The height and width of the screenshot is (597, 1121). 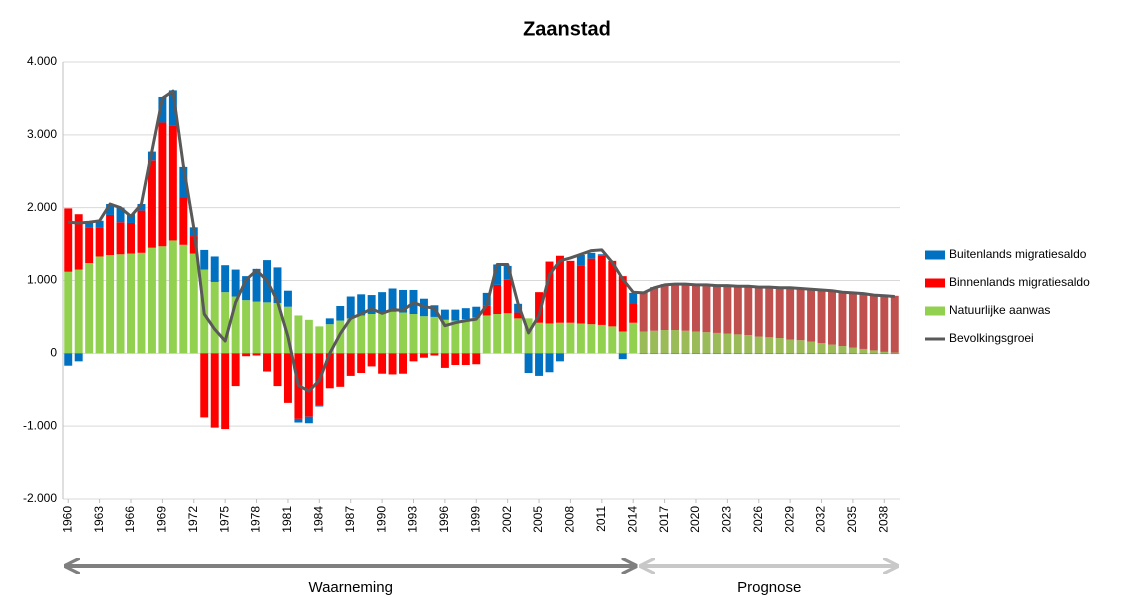 What do you see at coordinates (883, 519) in the screenshot?
I see `x-tick-label: 2038` at bounding box center [883, 519].